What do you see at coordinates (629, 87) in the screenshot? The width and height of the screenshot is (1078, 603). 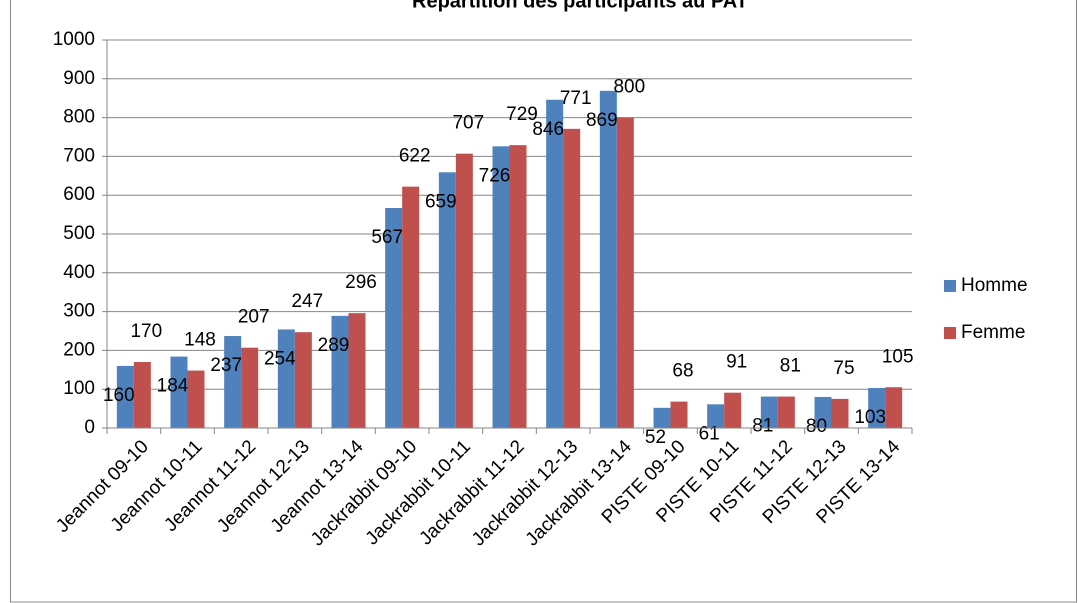 I see `data-label: 800` at bounding box center [629, 87].